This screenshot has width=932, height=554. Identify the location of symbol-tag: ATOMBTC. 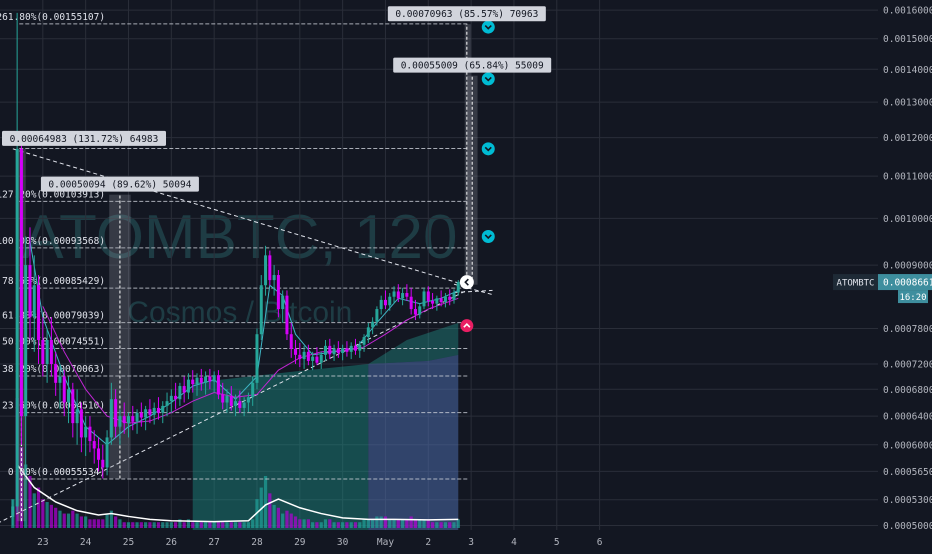
(856, 284).